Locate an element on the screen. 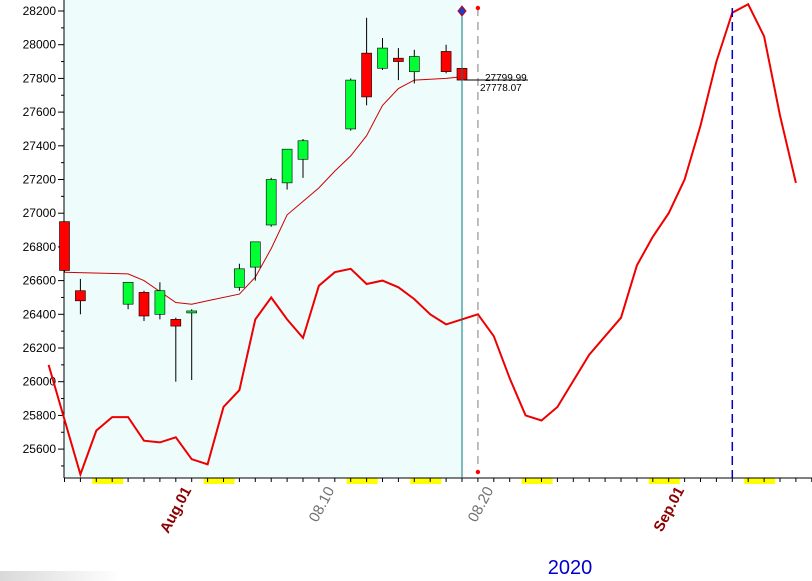 This screenshot has height=581, width=812. forecast-marker-bottom is located at coordinates (478, 472).